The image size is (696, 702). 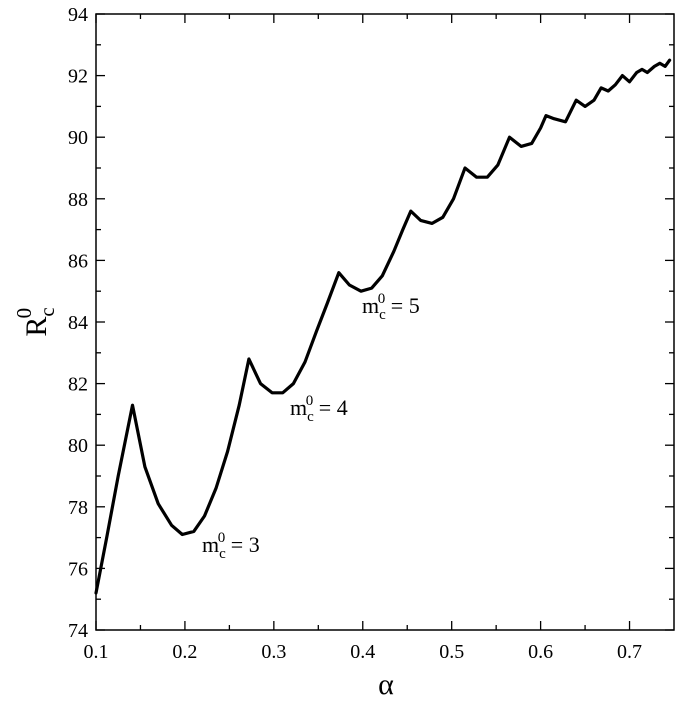 I want to click on y-tick-label: 80, so click(x=78, y=446).